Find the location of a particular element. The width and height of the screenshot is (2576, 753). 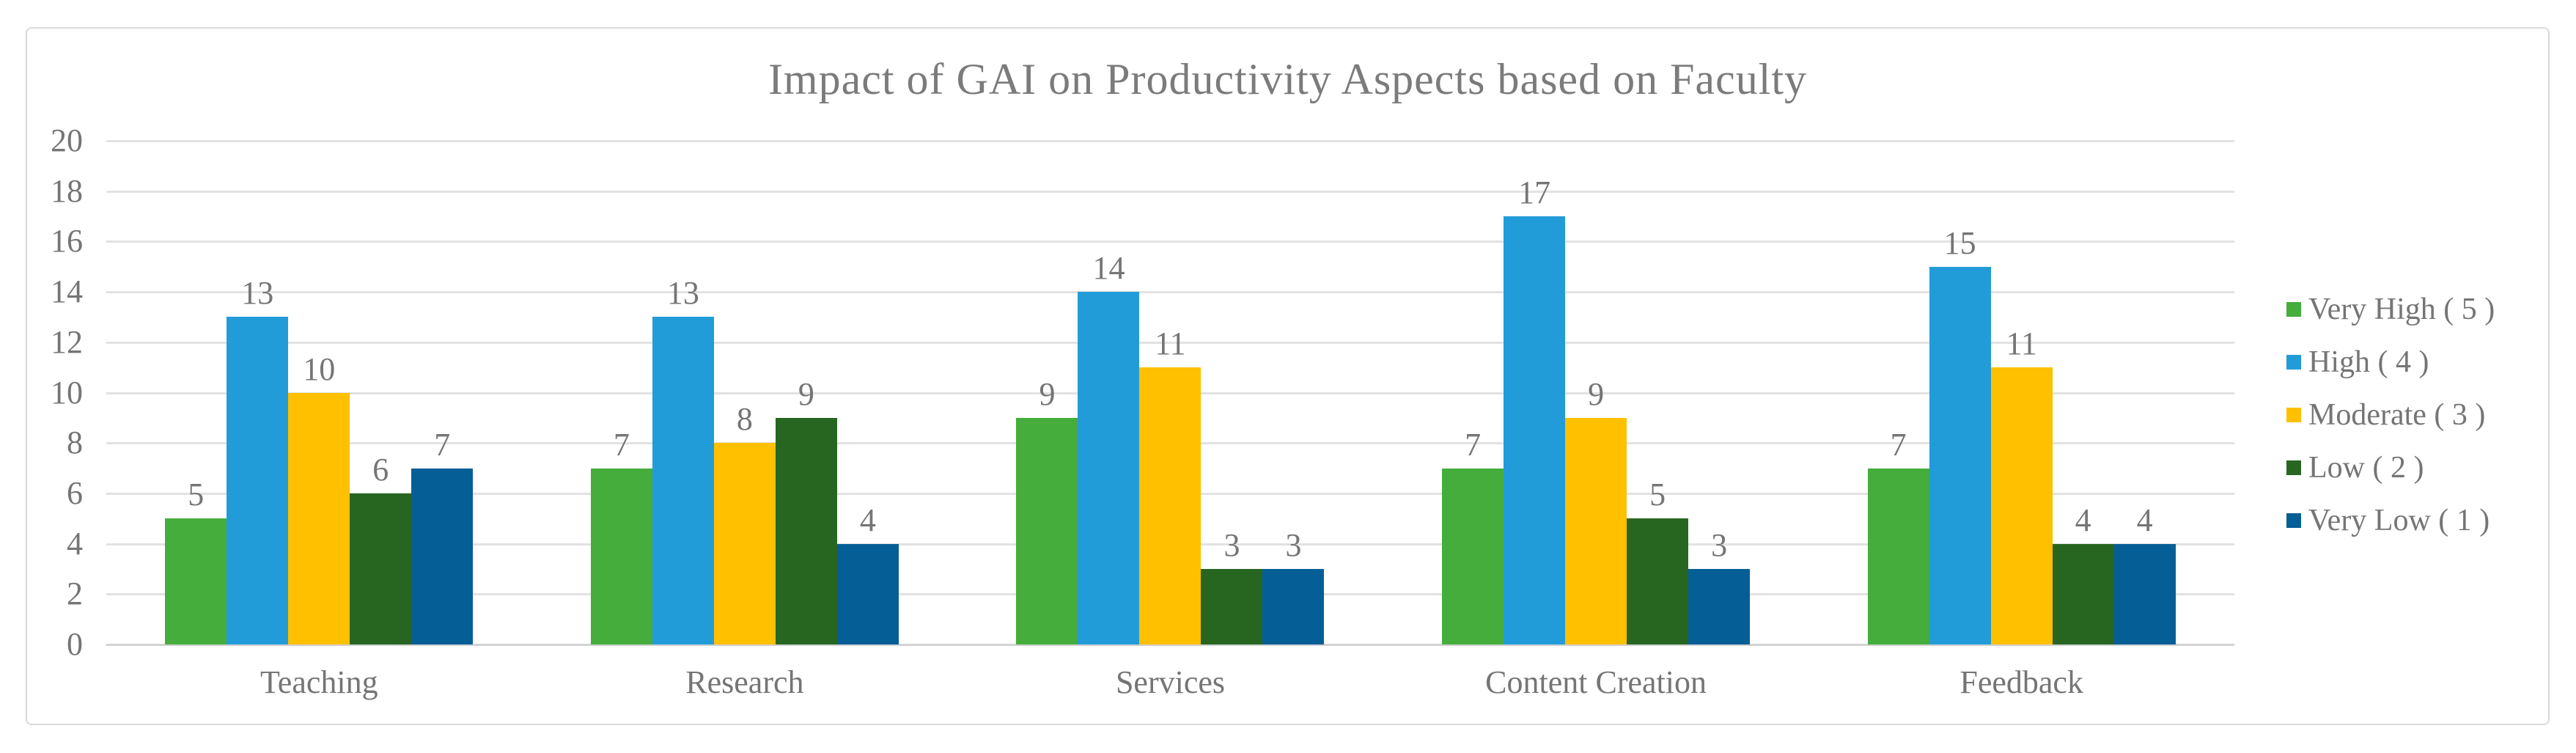

y-axis-tick-label: 6 is located at coordinates (75, 492).